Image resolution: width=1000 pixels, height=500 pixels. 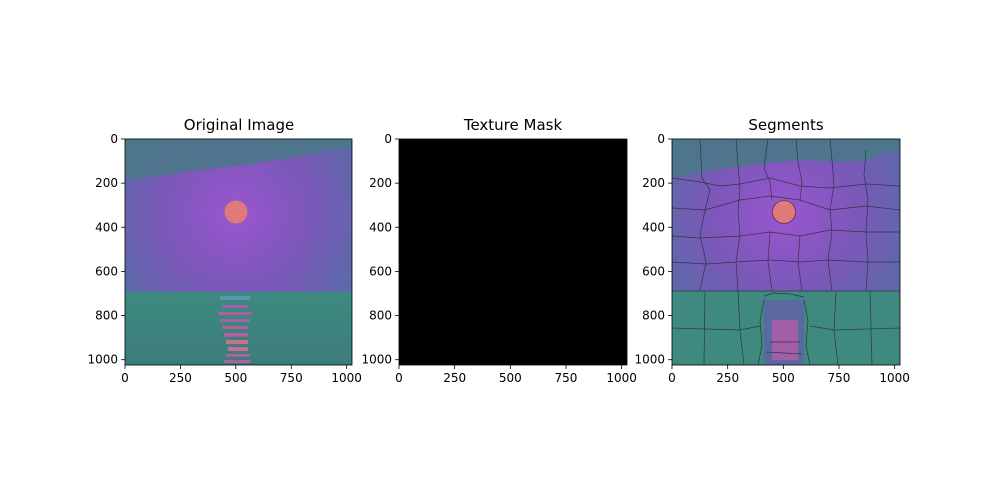 What do you see at coordinates (238, 252) in the screenshot?
I see `original-image` at bounding box center [238, 252].